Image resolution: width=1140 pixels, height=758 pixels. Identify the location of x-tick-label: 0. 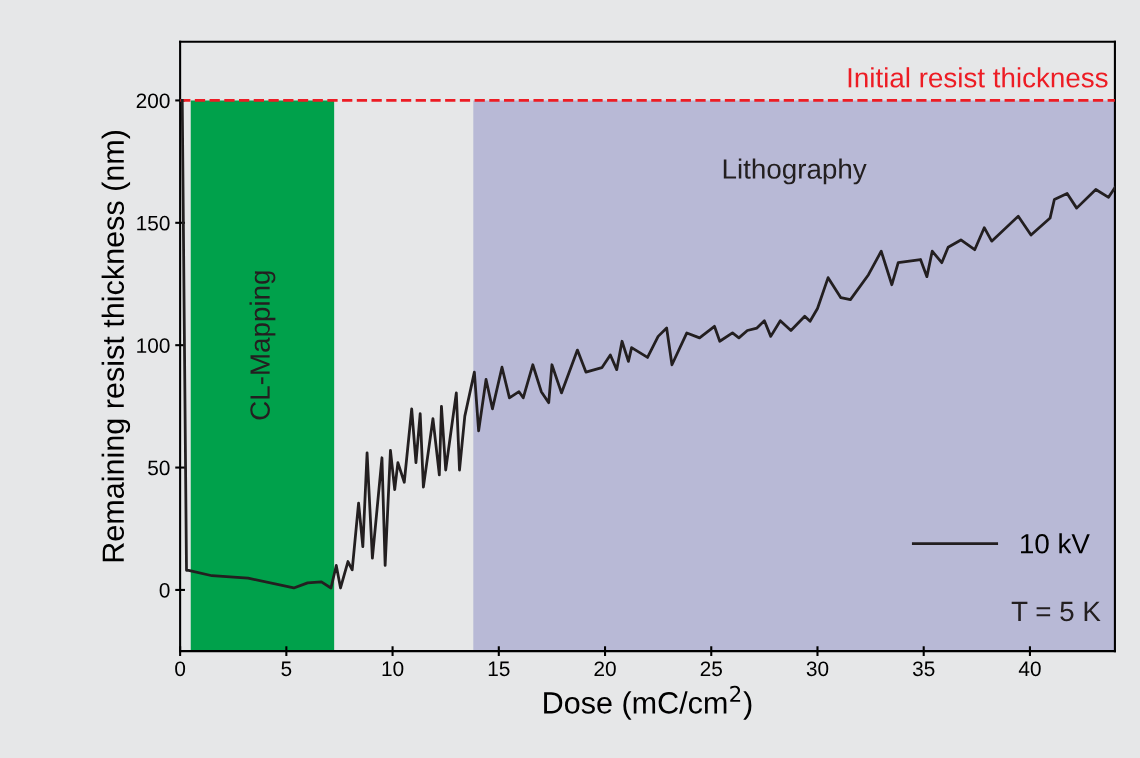
(180, 669).